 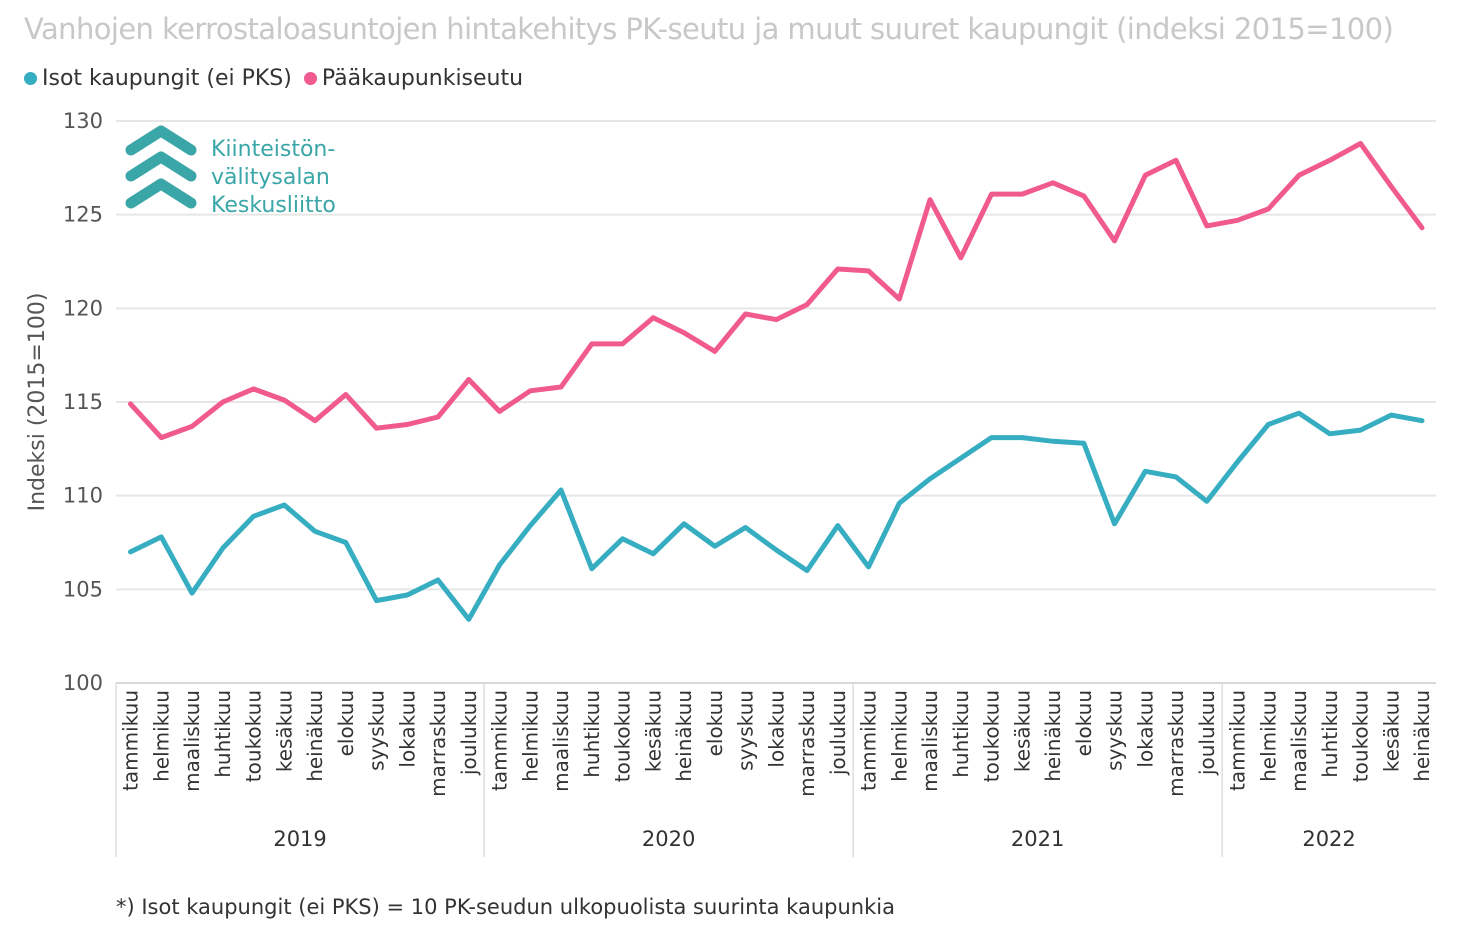 I want to click on company-logo: Kiinteistön- välitysalan Keskusliitto, so click(x=230, y=171).